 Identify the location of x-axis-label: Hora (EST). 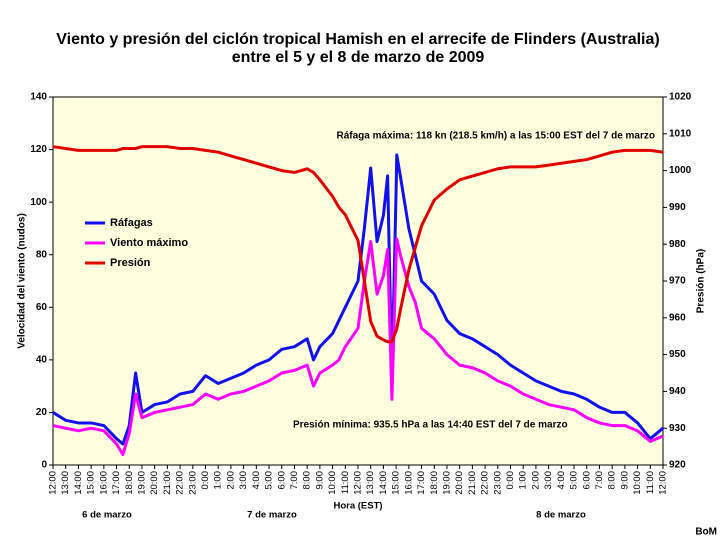
(357, 506).